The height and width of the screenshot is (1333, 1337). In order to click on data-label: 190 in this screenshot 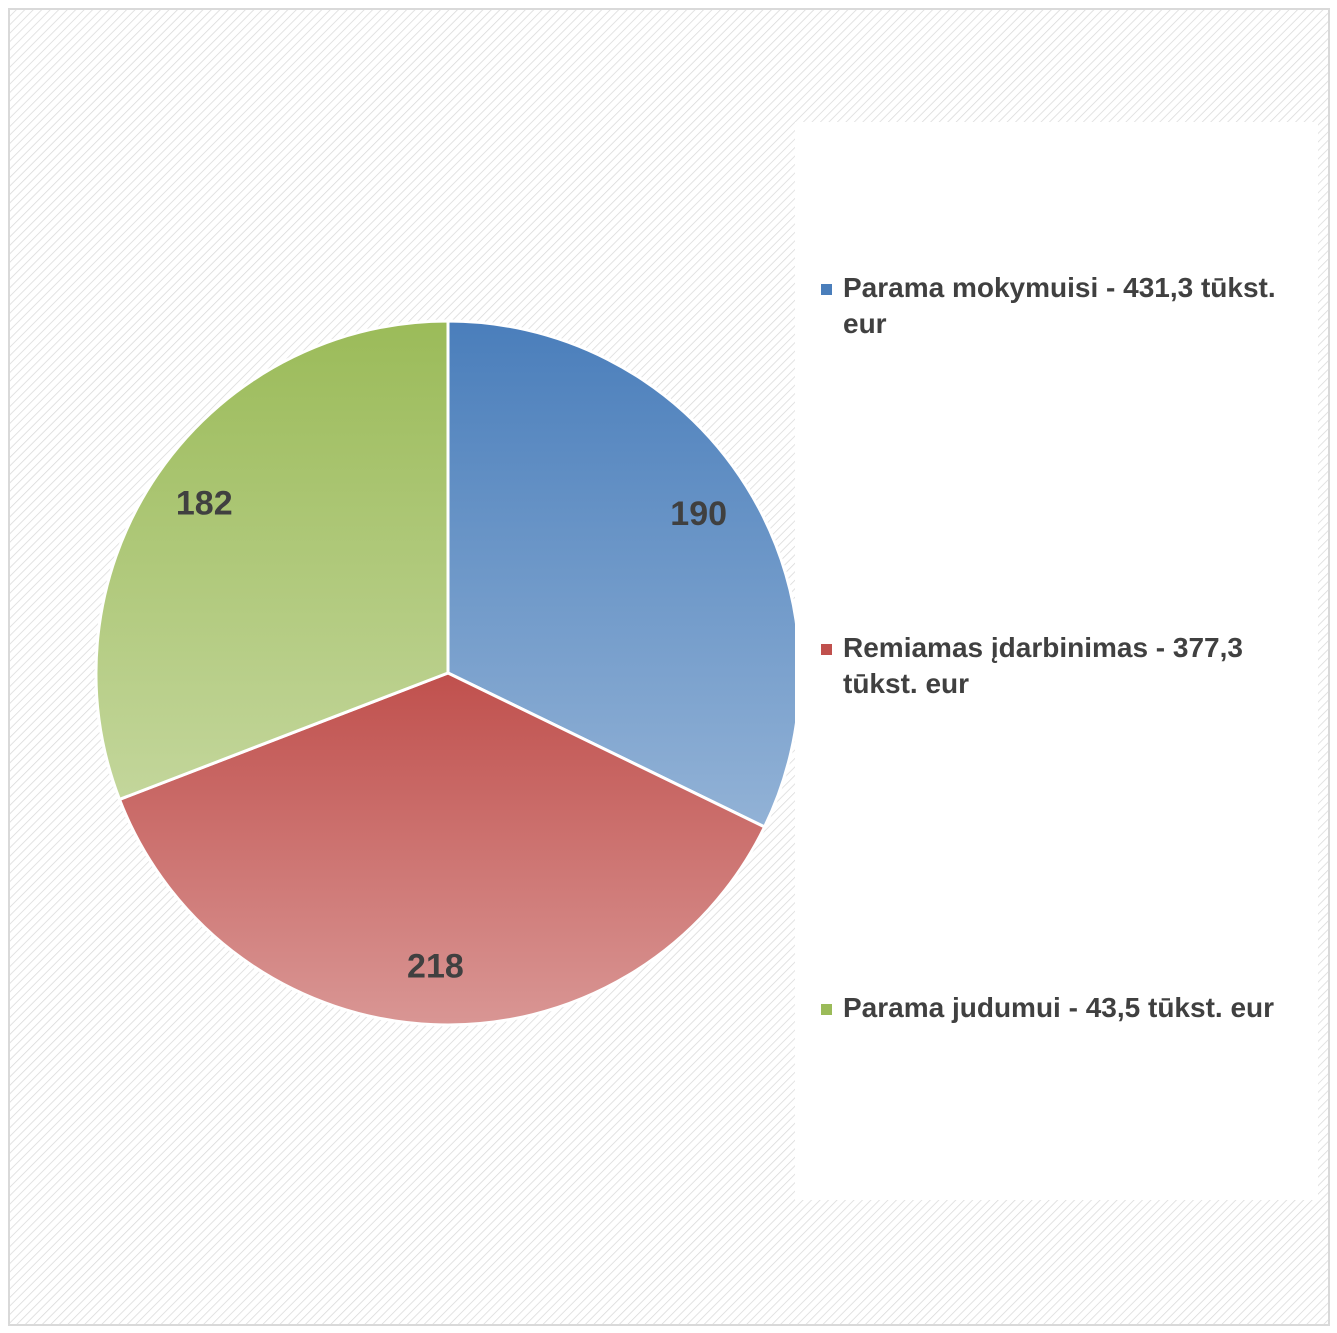, I will do `click(698, 514)`.